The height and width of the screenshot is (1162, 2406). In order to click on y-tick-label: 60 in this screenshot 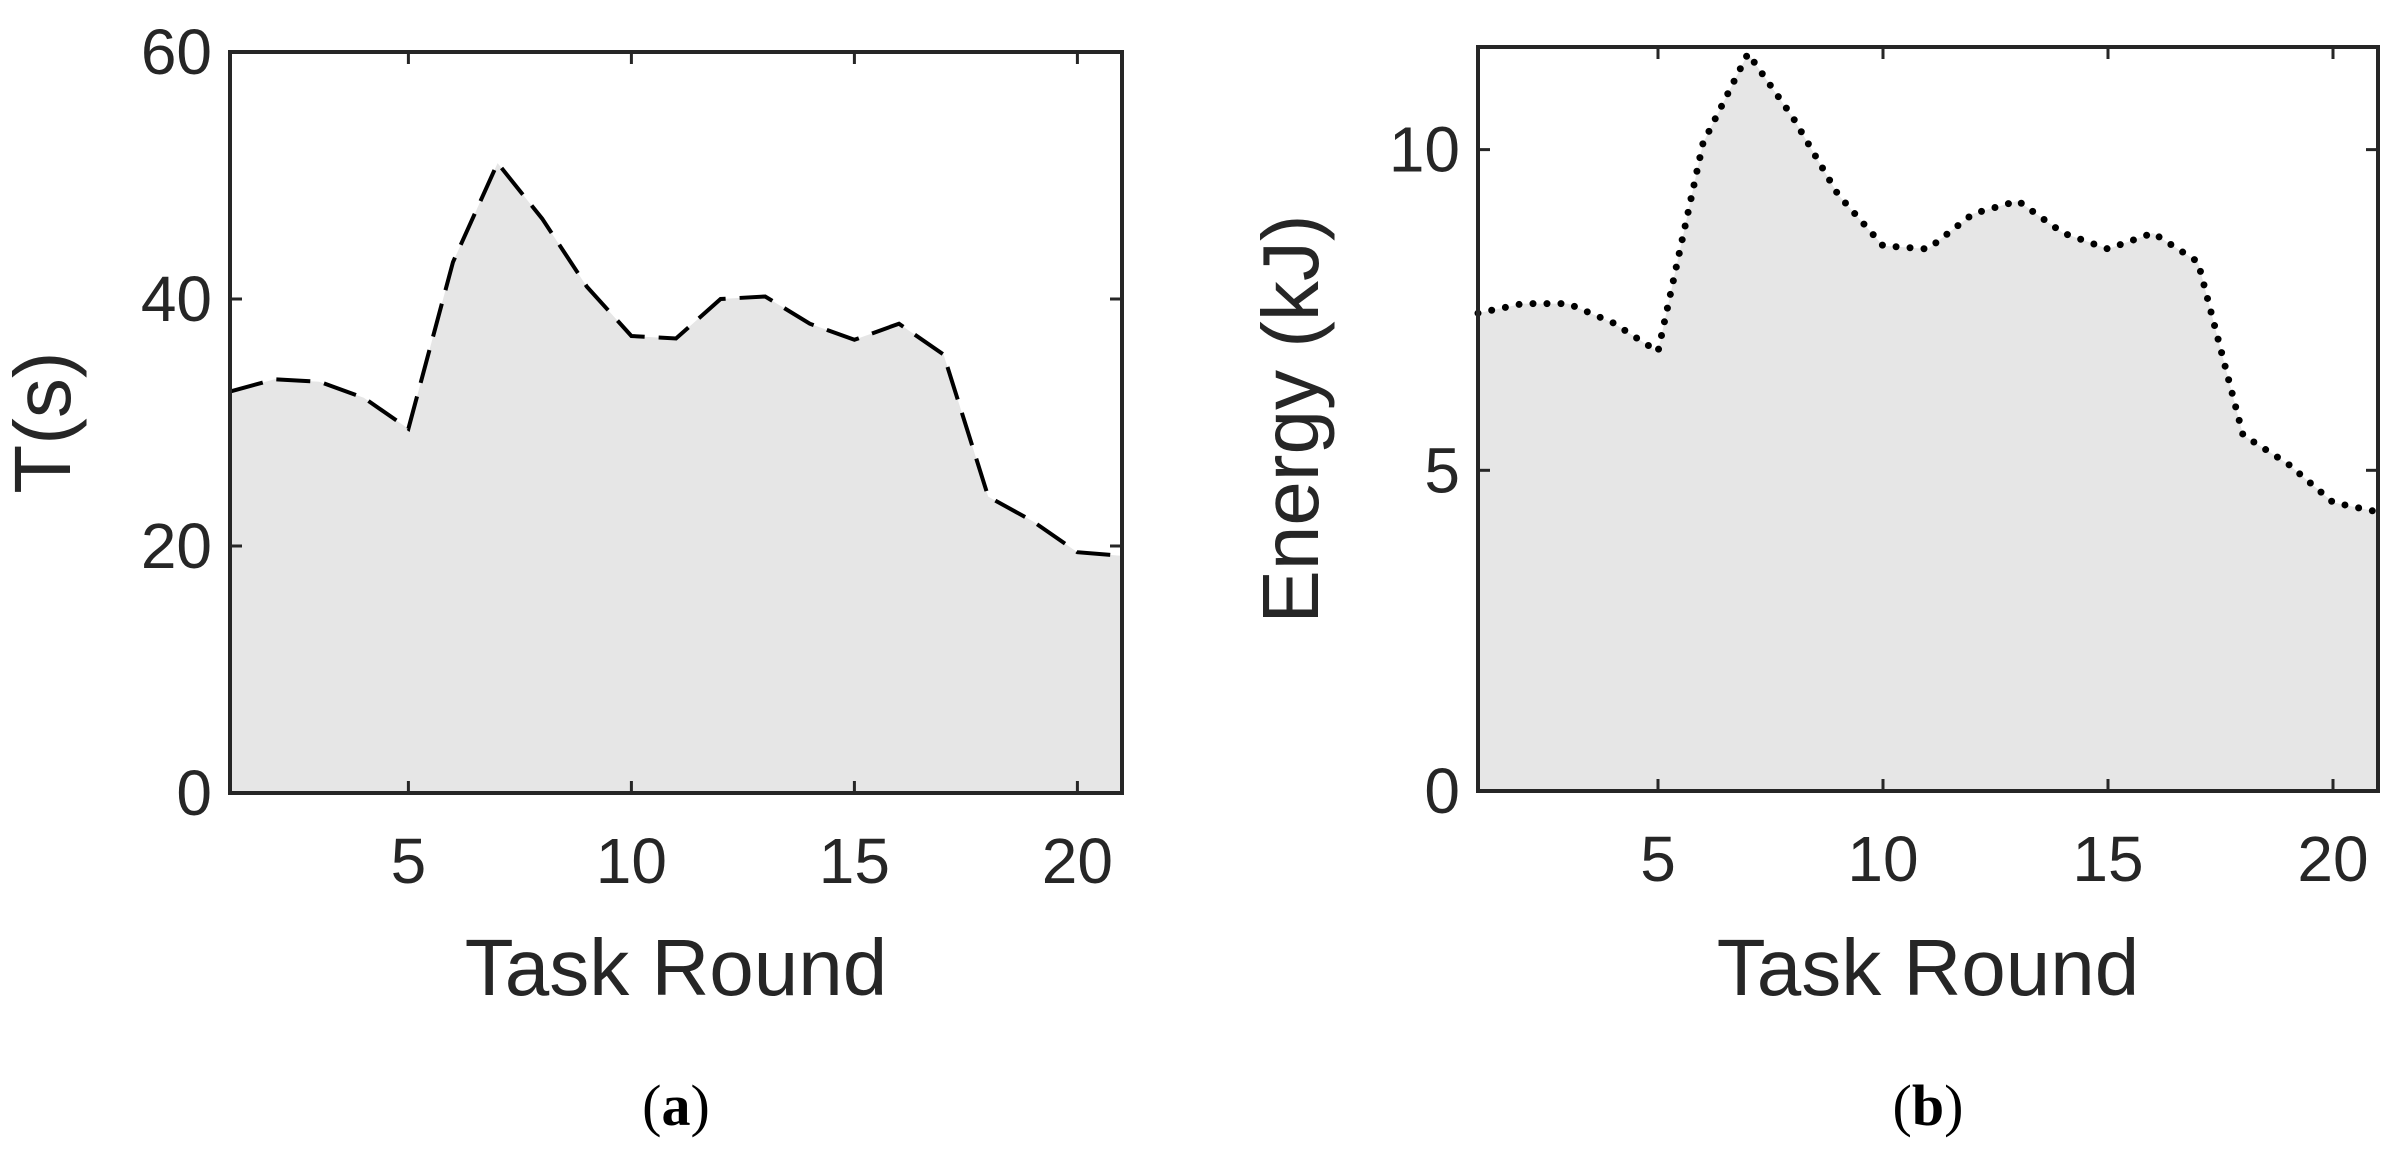, I will do `click(176, 52)`.